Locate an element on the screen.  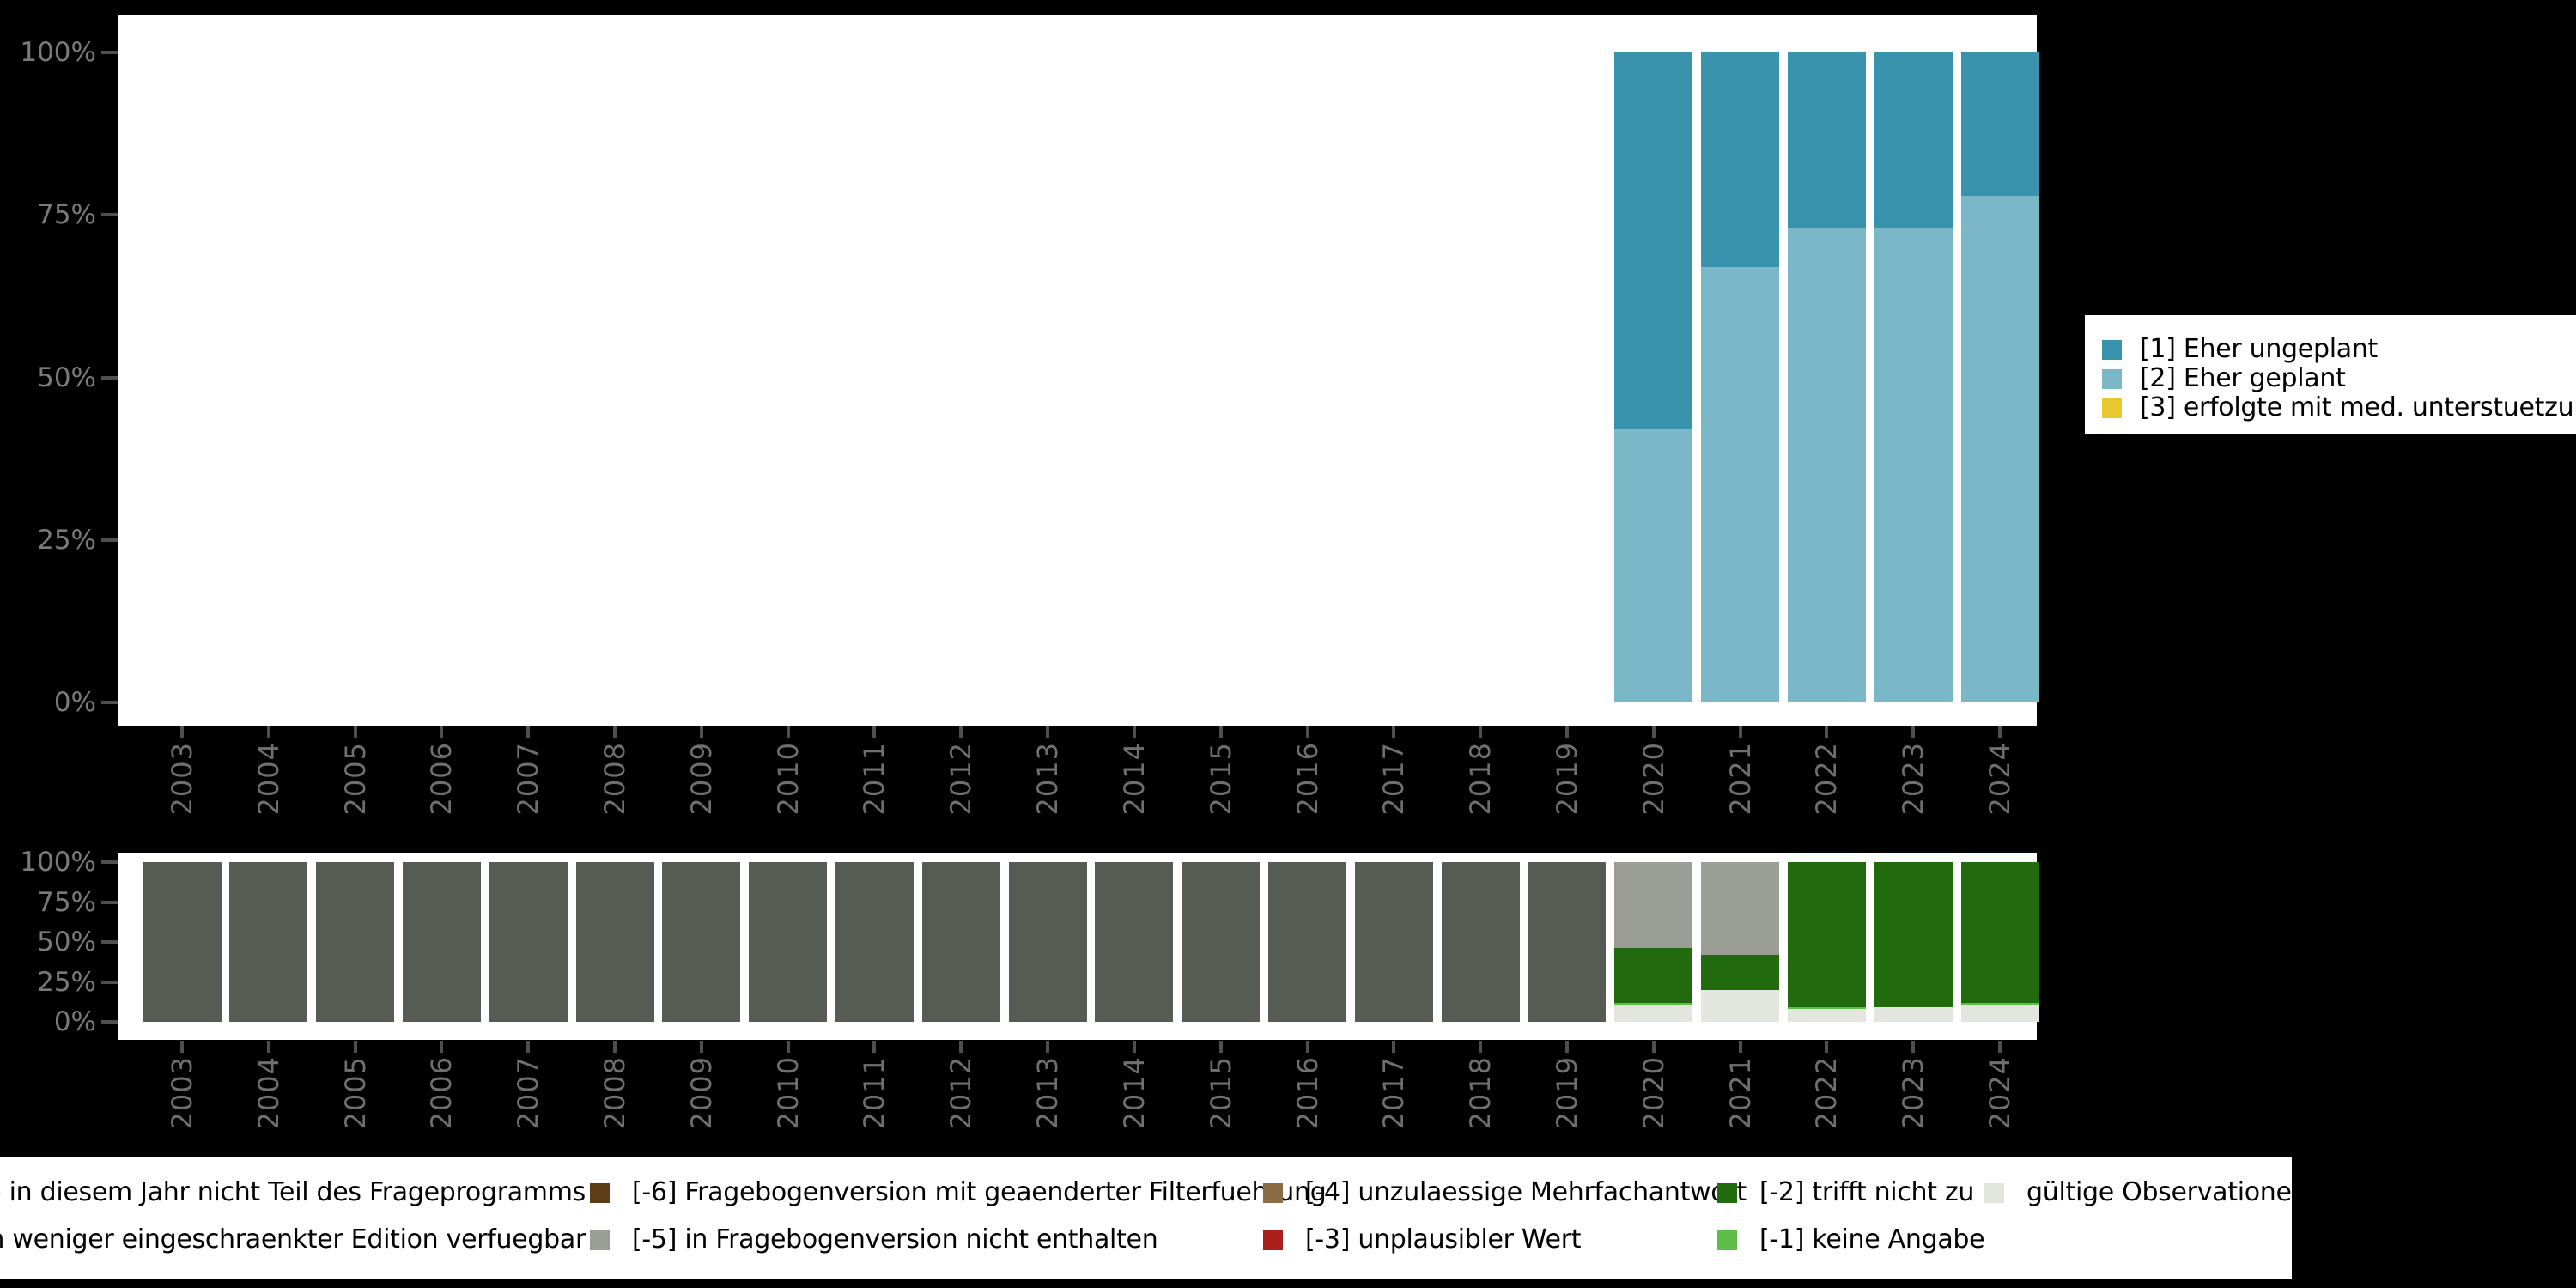
year-label-text: 2003 is located at coordinates (182, 1093).